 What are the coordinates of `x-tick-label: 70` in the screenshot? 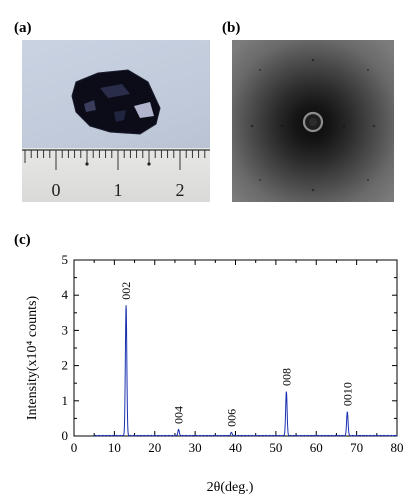 It's located at (356, 447).